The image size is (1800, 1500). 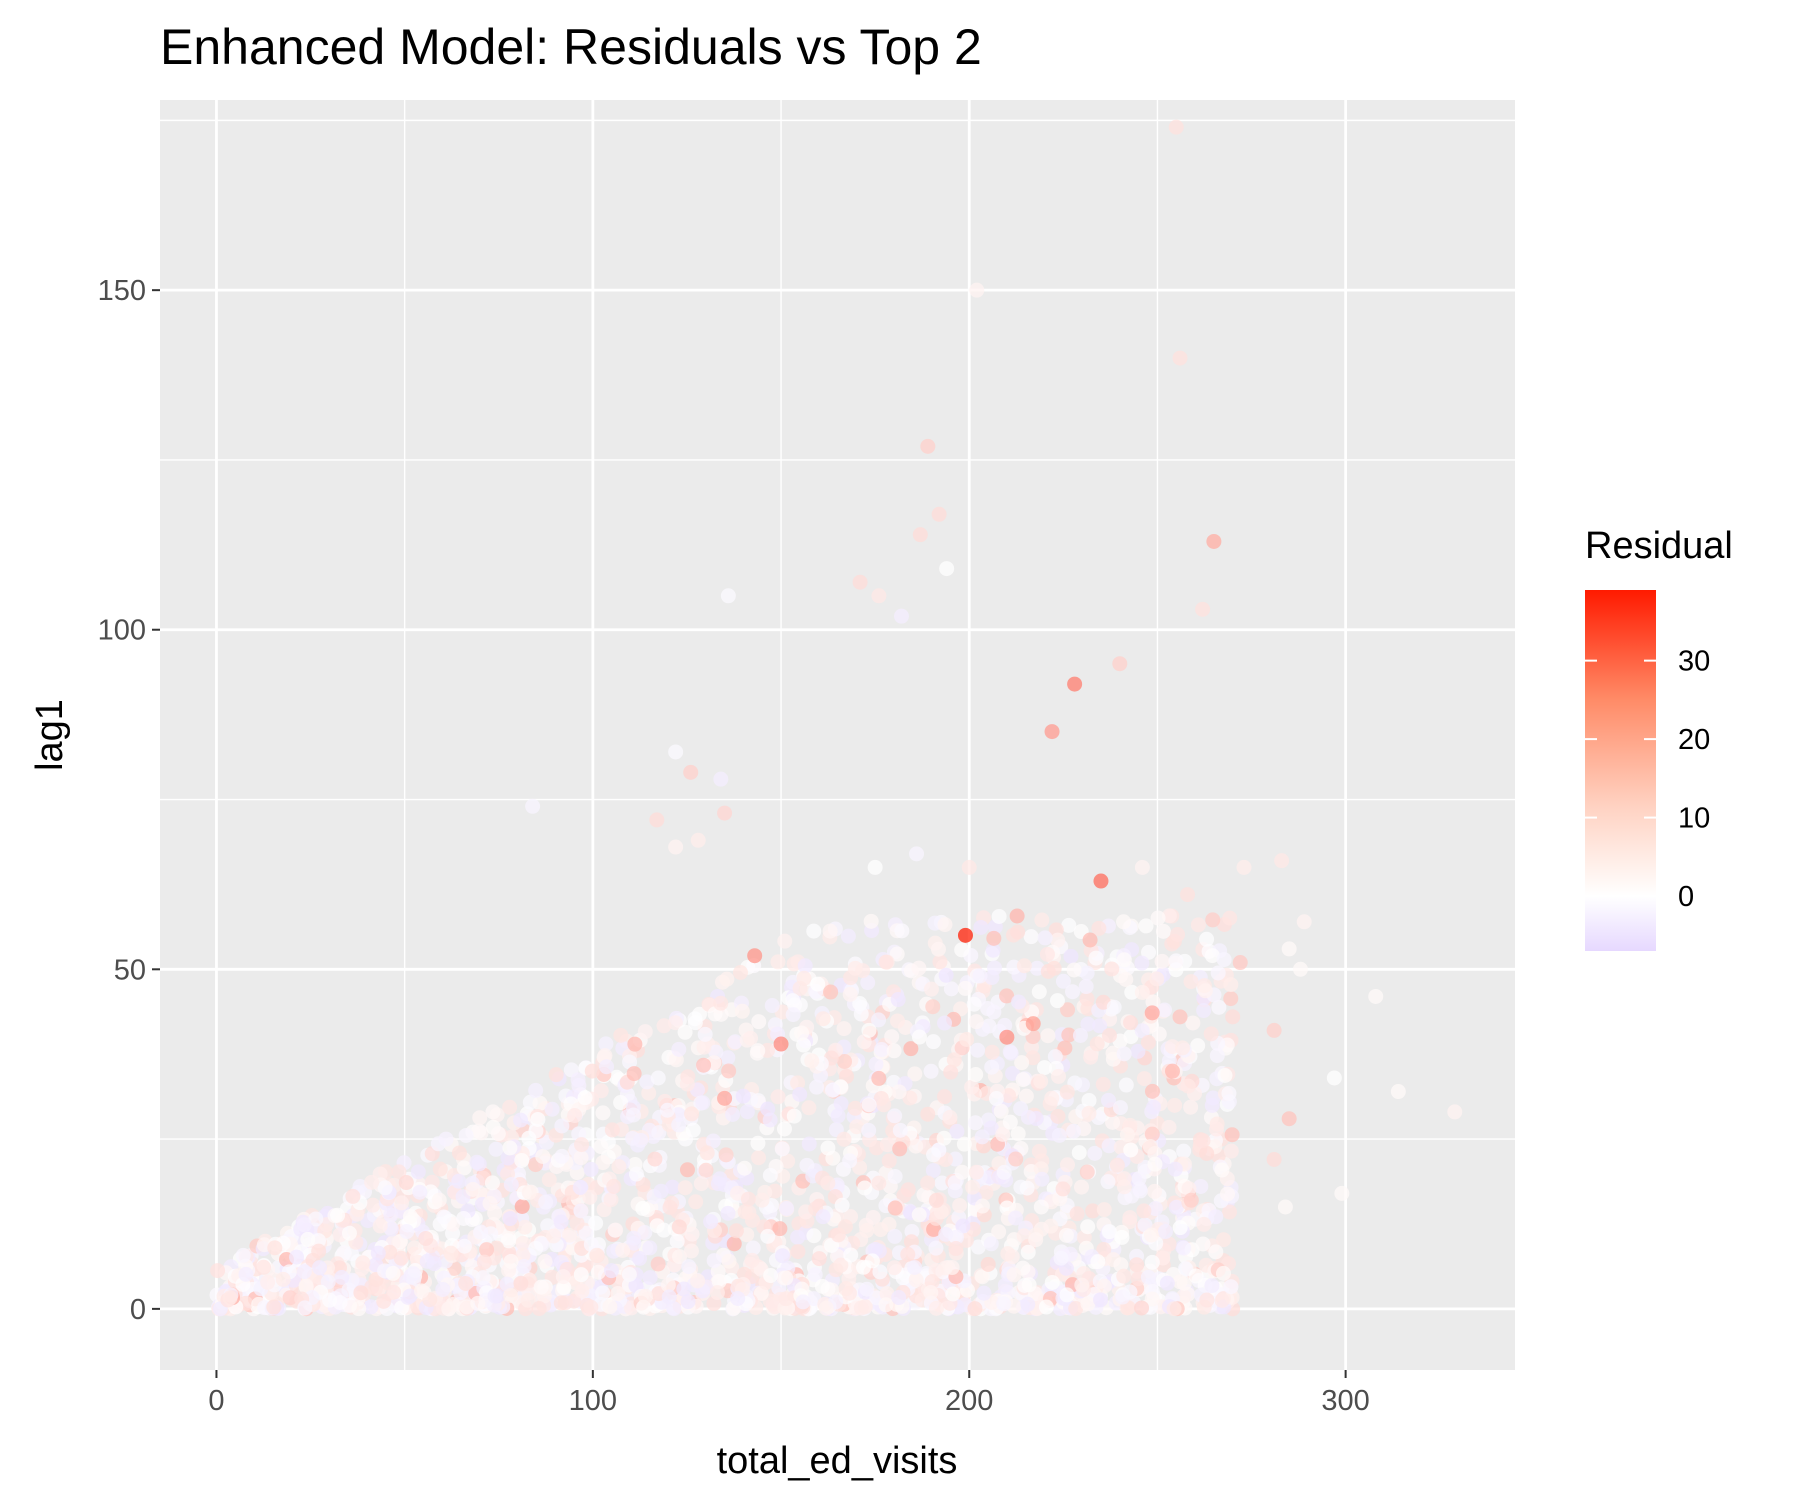 I want to click on y-tick-label: 100, so click(x=122, y=631).